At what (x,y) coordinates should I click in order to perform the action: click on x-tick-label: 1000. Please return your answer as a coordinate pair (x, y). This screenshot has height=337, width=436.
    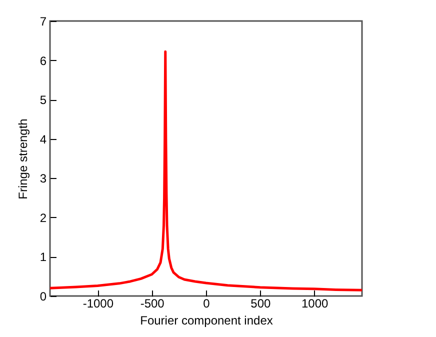
    Looking at the image, I should click on (315, 303).